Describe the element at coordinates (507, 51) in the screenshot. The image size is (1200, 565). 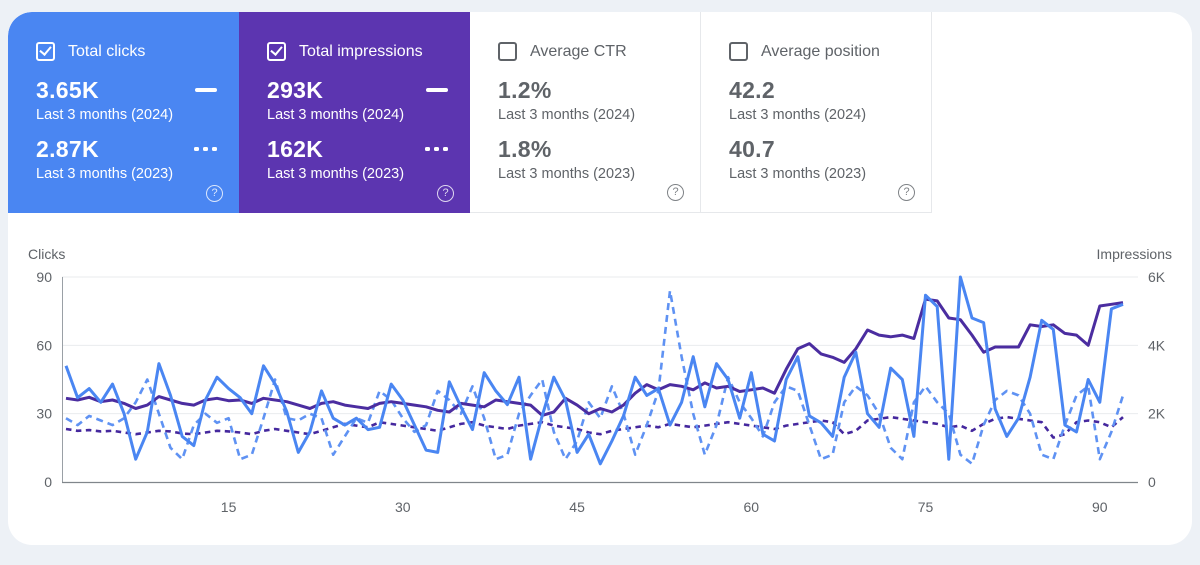
I see `checkbox-average-ctr` at that location.